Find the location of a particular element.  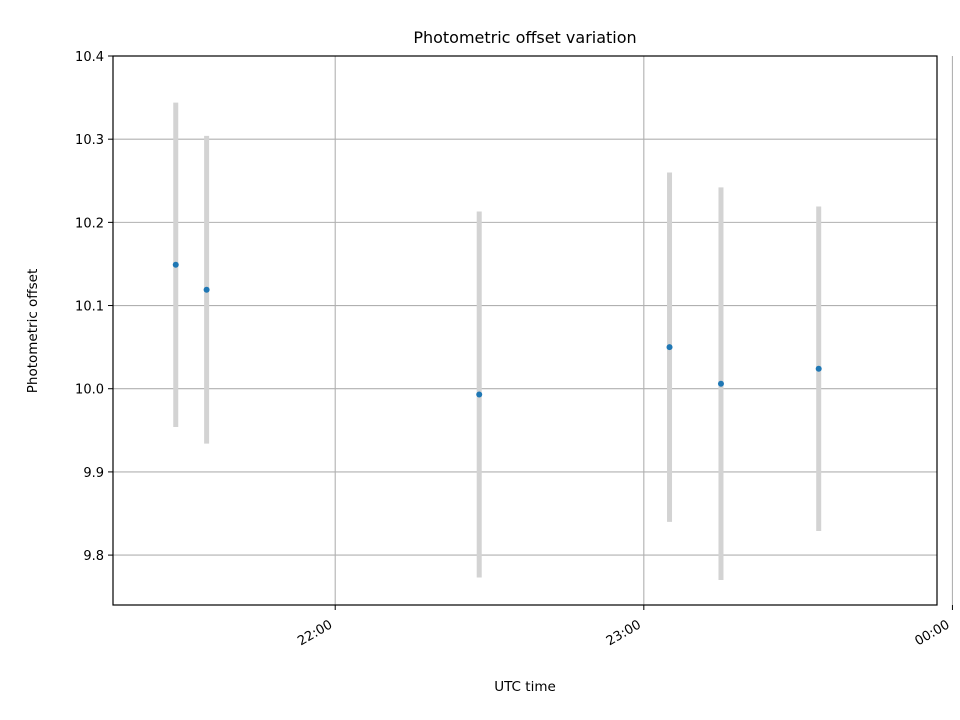

y-tick-label: 9.9 is located at coordinates (93, 473).